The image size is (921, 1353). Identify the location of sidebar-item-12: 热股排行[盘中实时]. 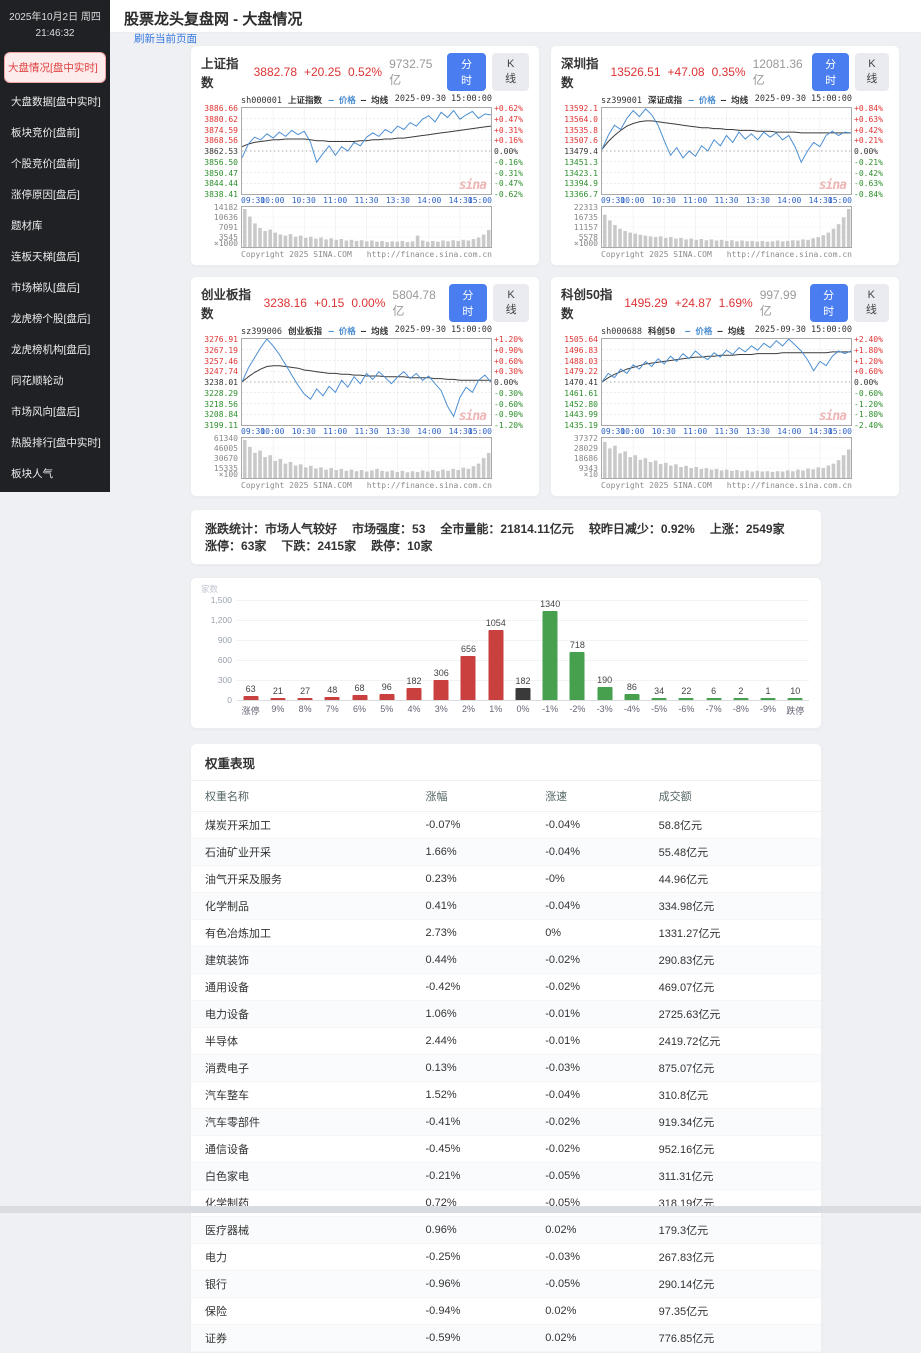
(56, 443).